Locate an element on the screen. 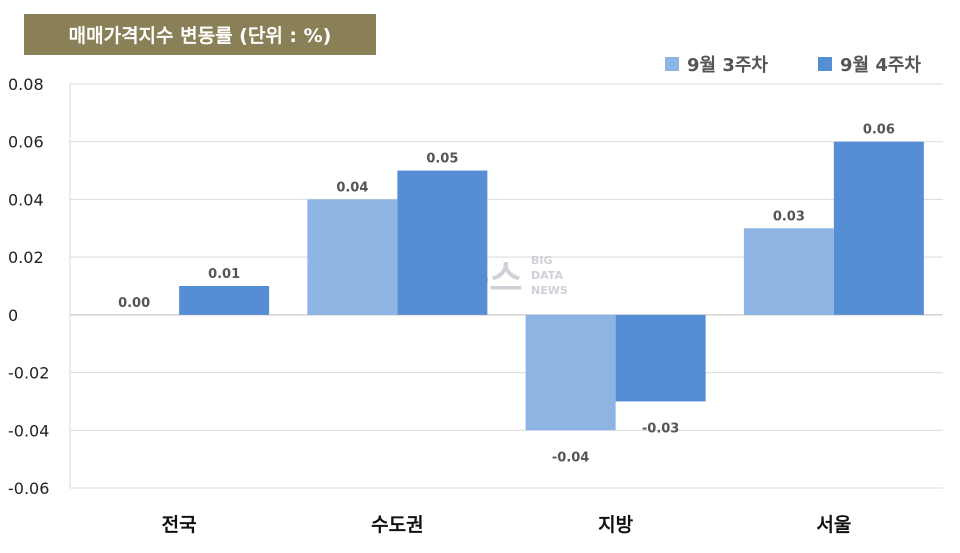  y-tick-label: -0.04 is located at coordinates (28, 430).